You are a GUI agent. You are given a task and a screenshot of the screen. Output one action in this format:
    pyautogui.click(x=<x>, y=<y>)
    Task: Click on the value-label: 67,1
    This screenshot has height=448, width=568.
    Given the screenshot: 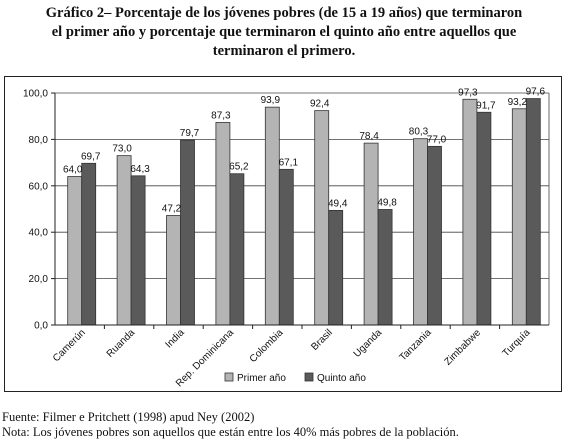 What is the action you would take?
    pyautogui.click(x=289, y=162)
    